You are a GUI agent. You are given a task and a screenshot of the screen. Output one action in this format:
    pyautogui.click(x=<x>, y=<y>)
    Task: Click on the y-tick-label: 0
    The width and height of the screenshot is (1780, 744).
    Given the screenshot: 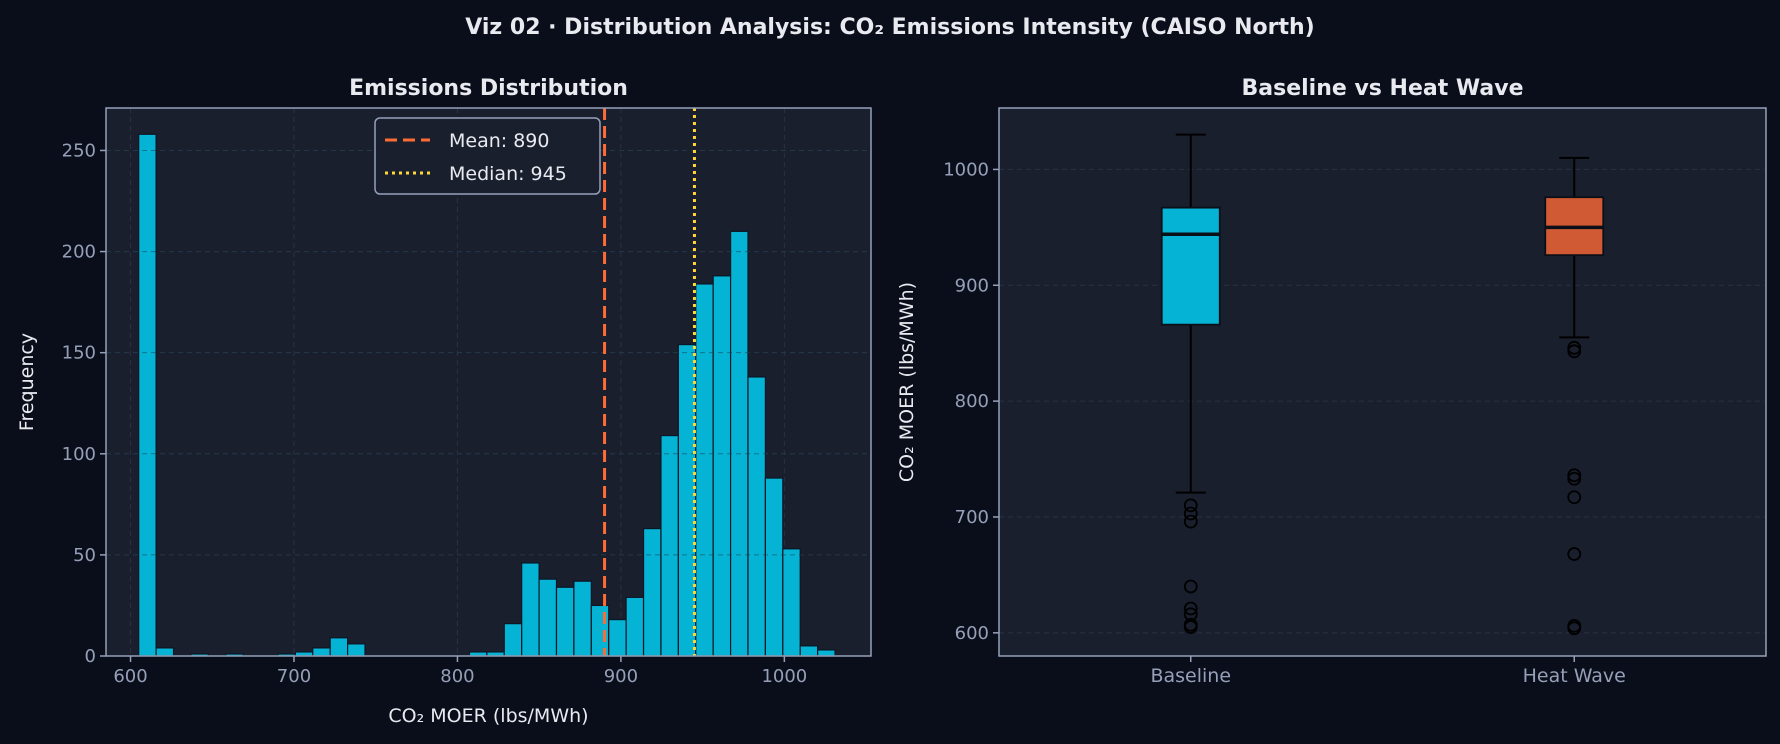 What is the action you would take?
    pyautogui.click(x=90, y=656)
    